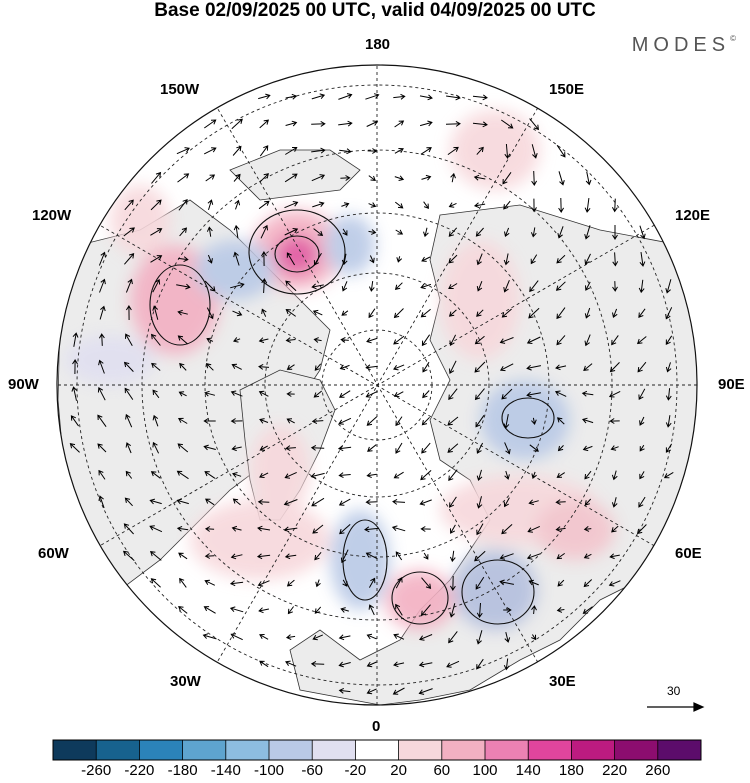  Describe the element at coordinates (485, 770) in the screenshot. I see `colorbar-tick-label: 100` at that location.